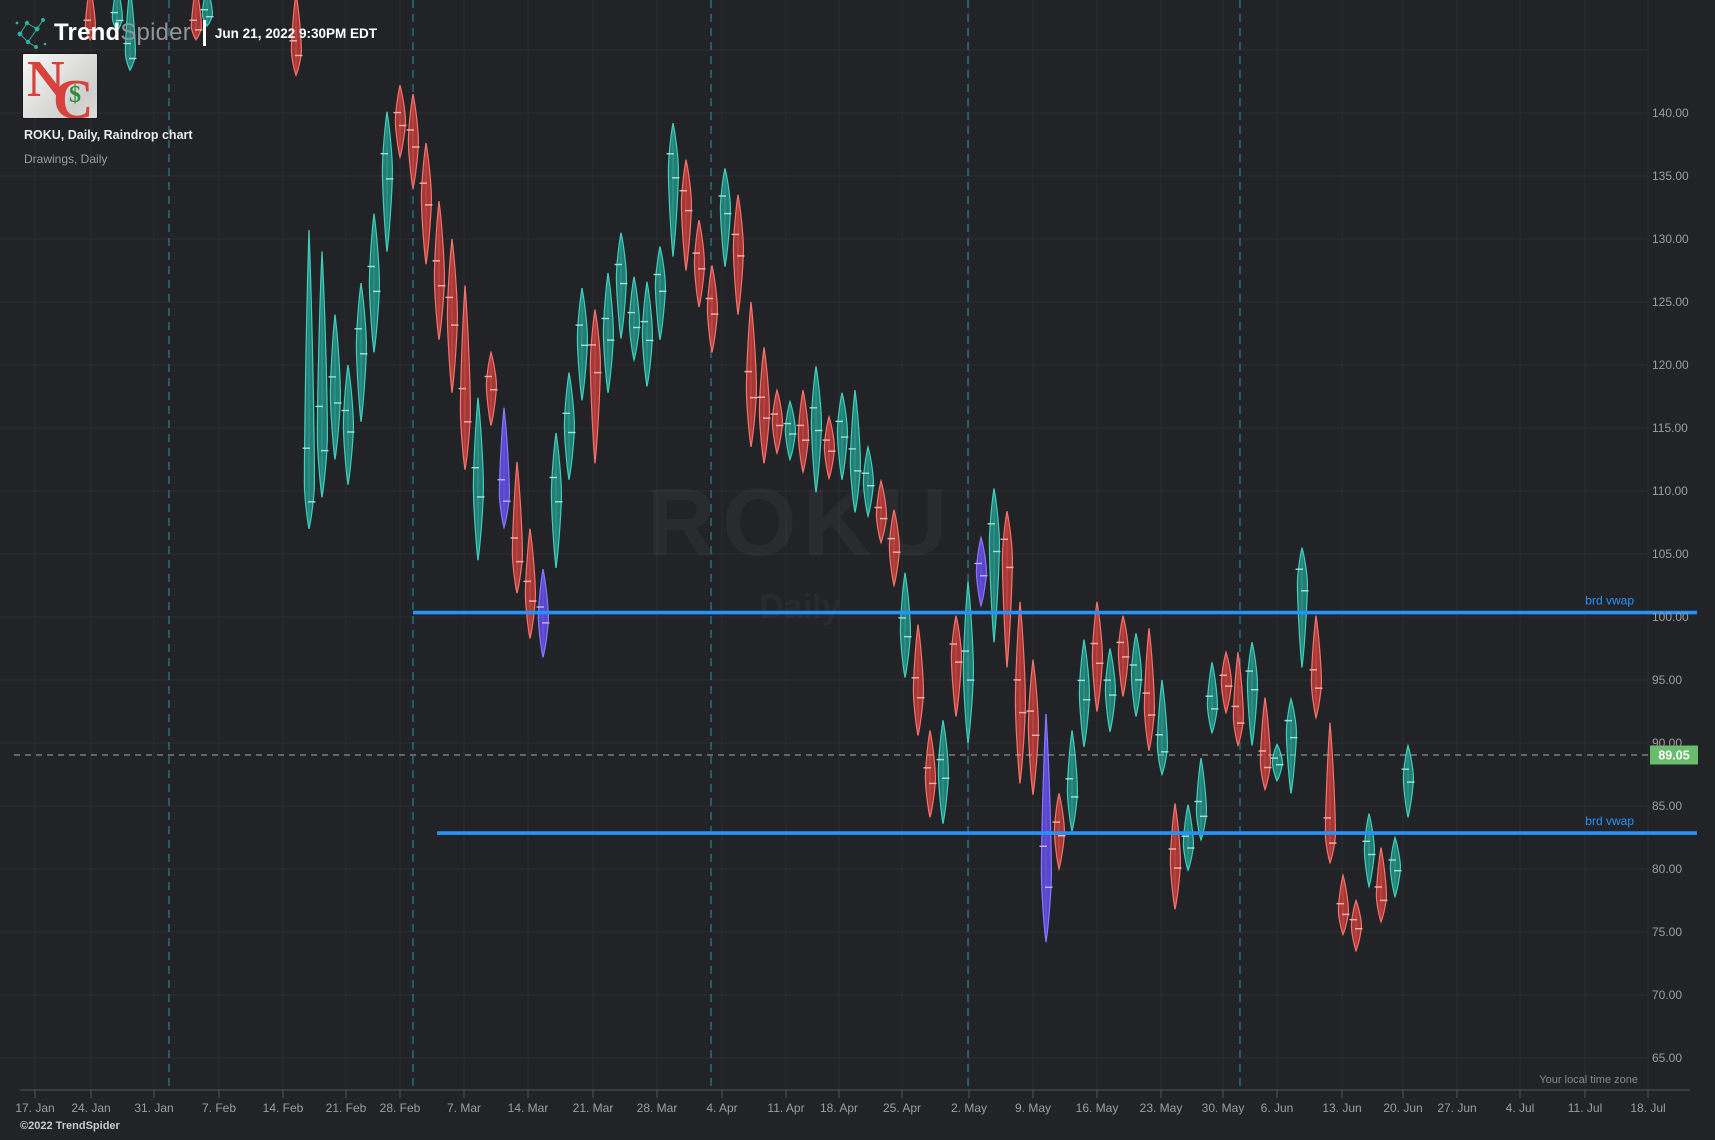 This screenshot has width=1715, height=1140. I want to click on price-axis-label: 115.00, so click(1670, 428).